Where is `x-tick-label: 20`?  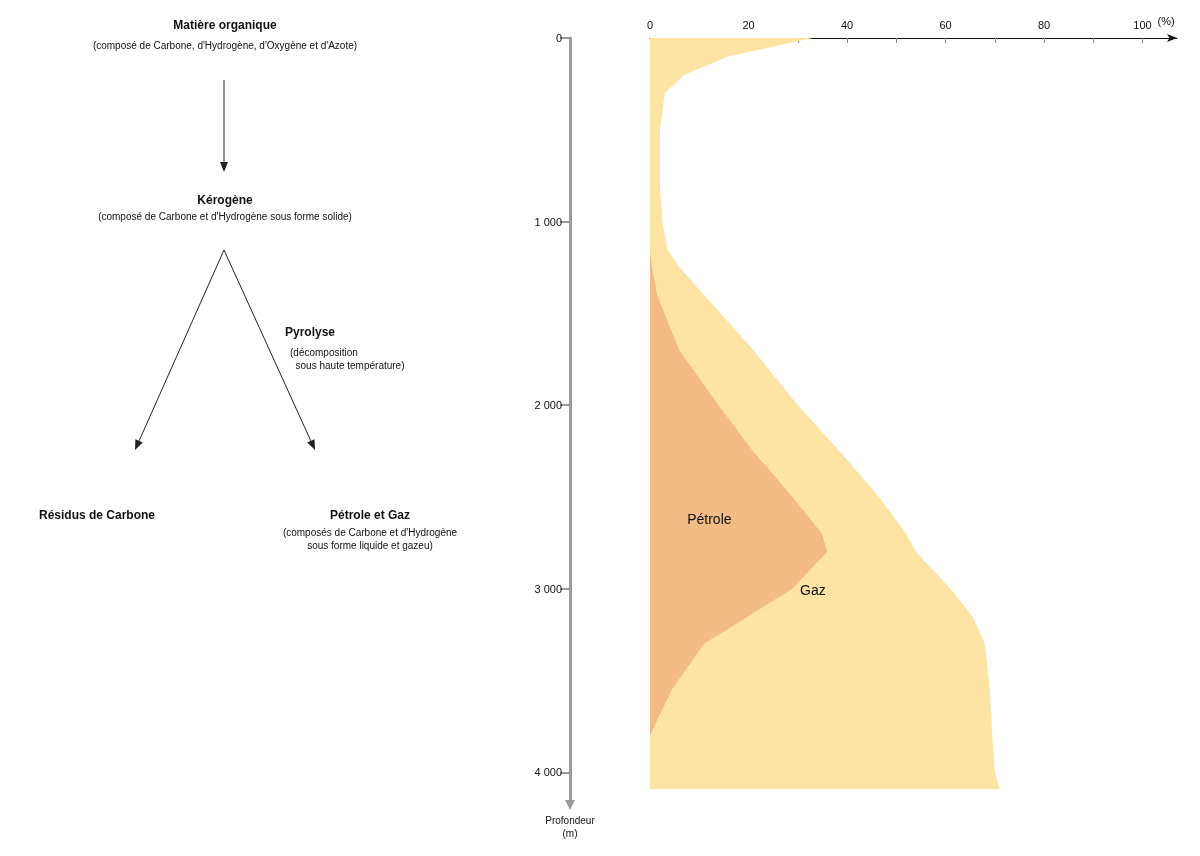 x-tick-label: 20 is located at coordinates (748, 24).